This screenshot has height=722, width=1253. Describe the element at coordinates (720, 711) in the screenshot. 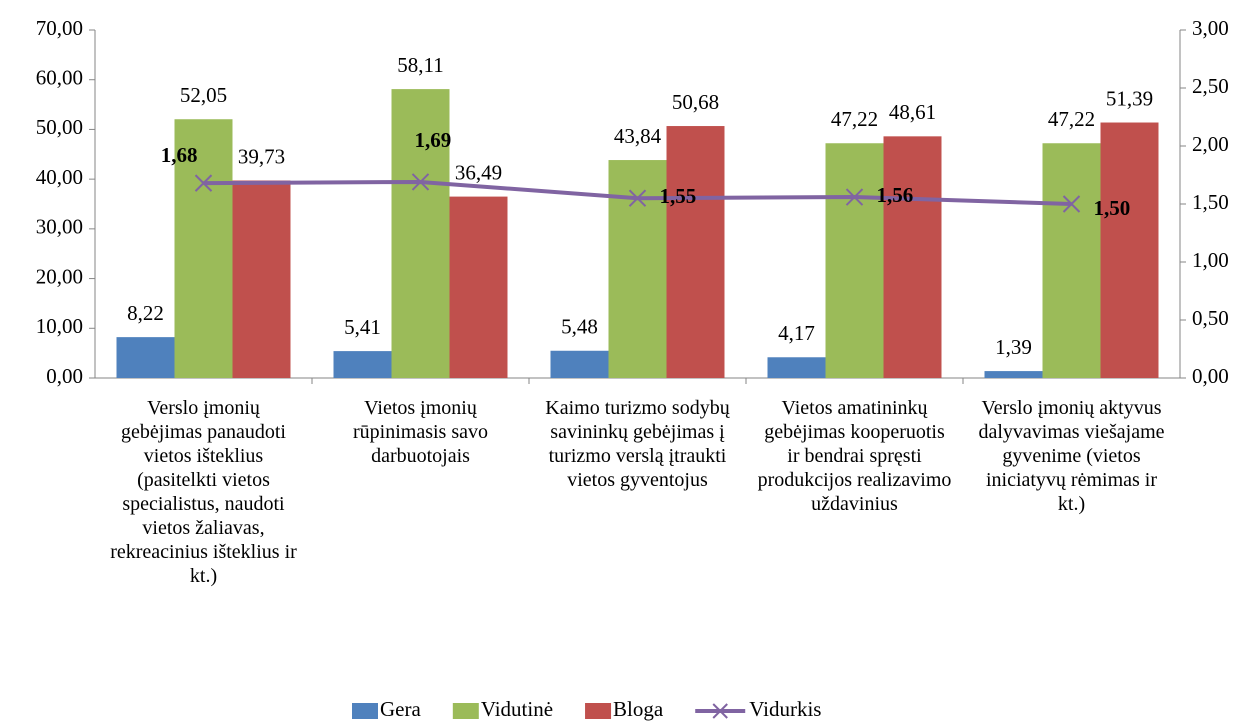

I see `legend-swatch-marker` at that location.